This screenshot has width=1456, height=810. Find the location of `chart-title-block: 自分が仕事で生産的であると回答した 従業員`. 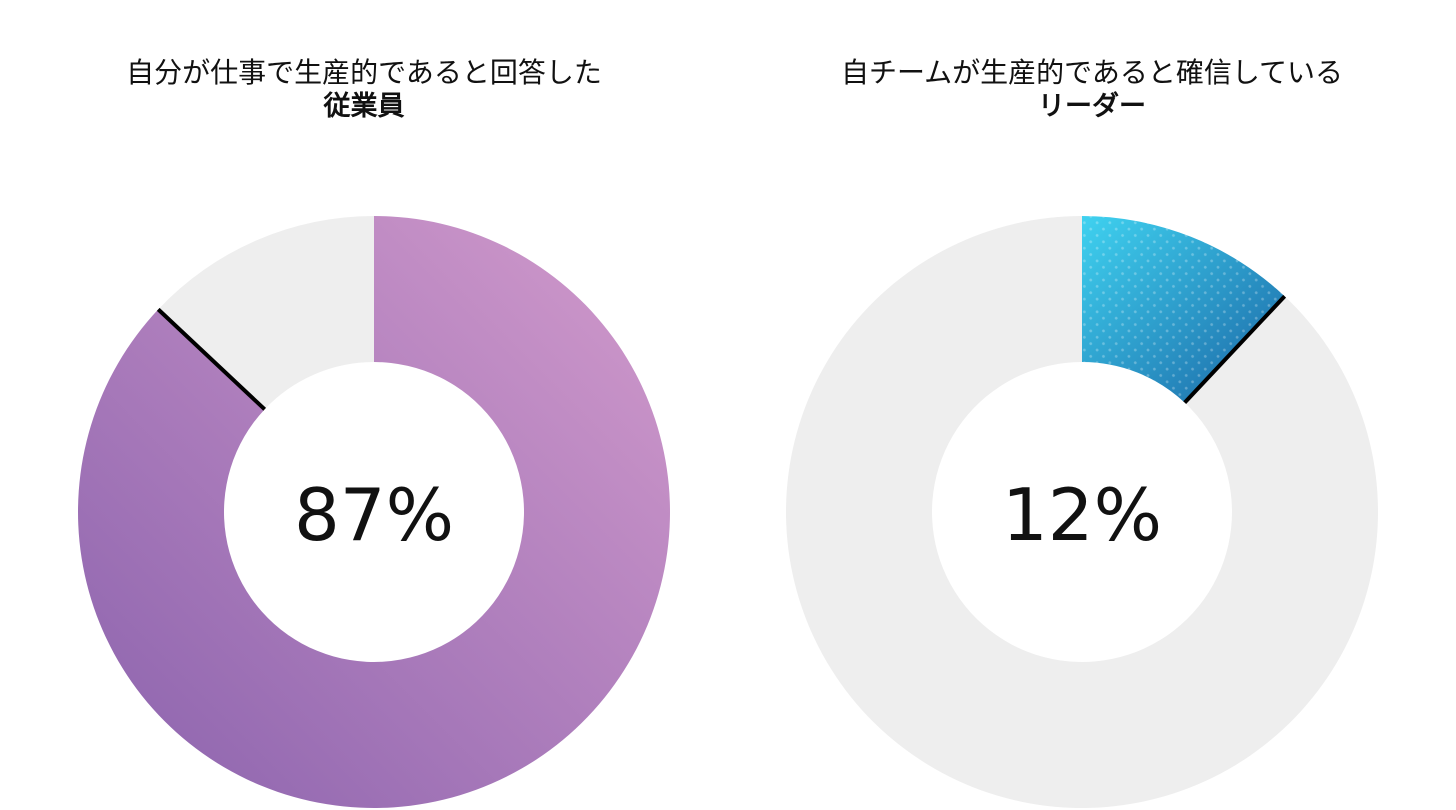

chart-title-block: 自分が仕事で生産的であると回答した 従業員 is located at coordinates (364, 90).